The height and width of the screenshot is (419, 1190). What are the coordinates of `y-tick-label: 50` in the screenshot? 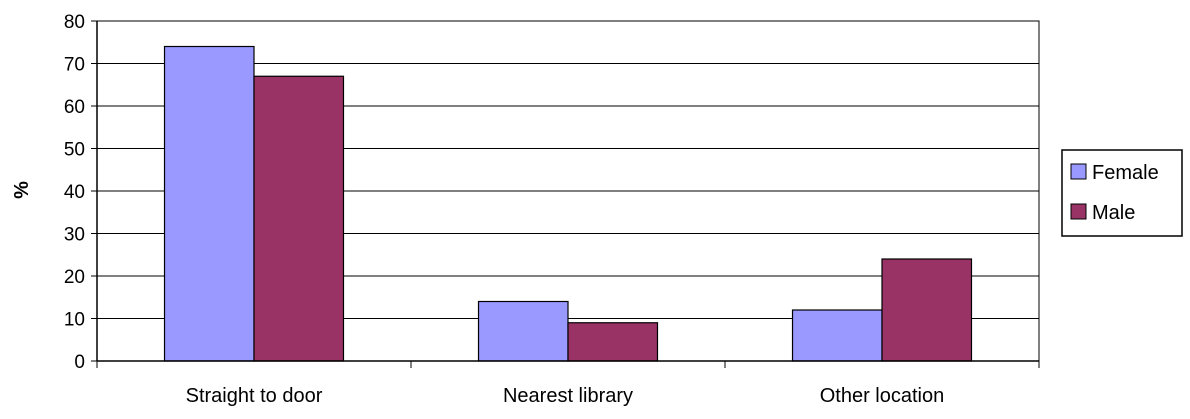 It's located at (74, 150).